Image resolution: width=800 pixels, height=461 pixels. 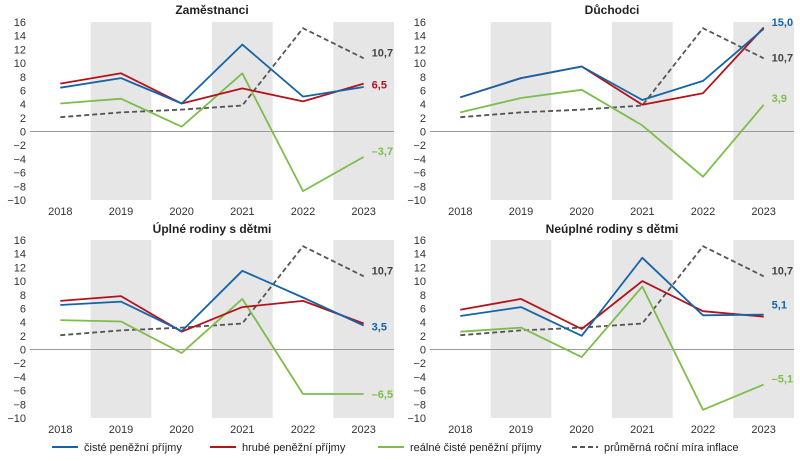 I want to click on legend-label: hrubé peněžní příjmy, so click(x=294, y=448).